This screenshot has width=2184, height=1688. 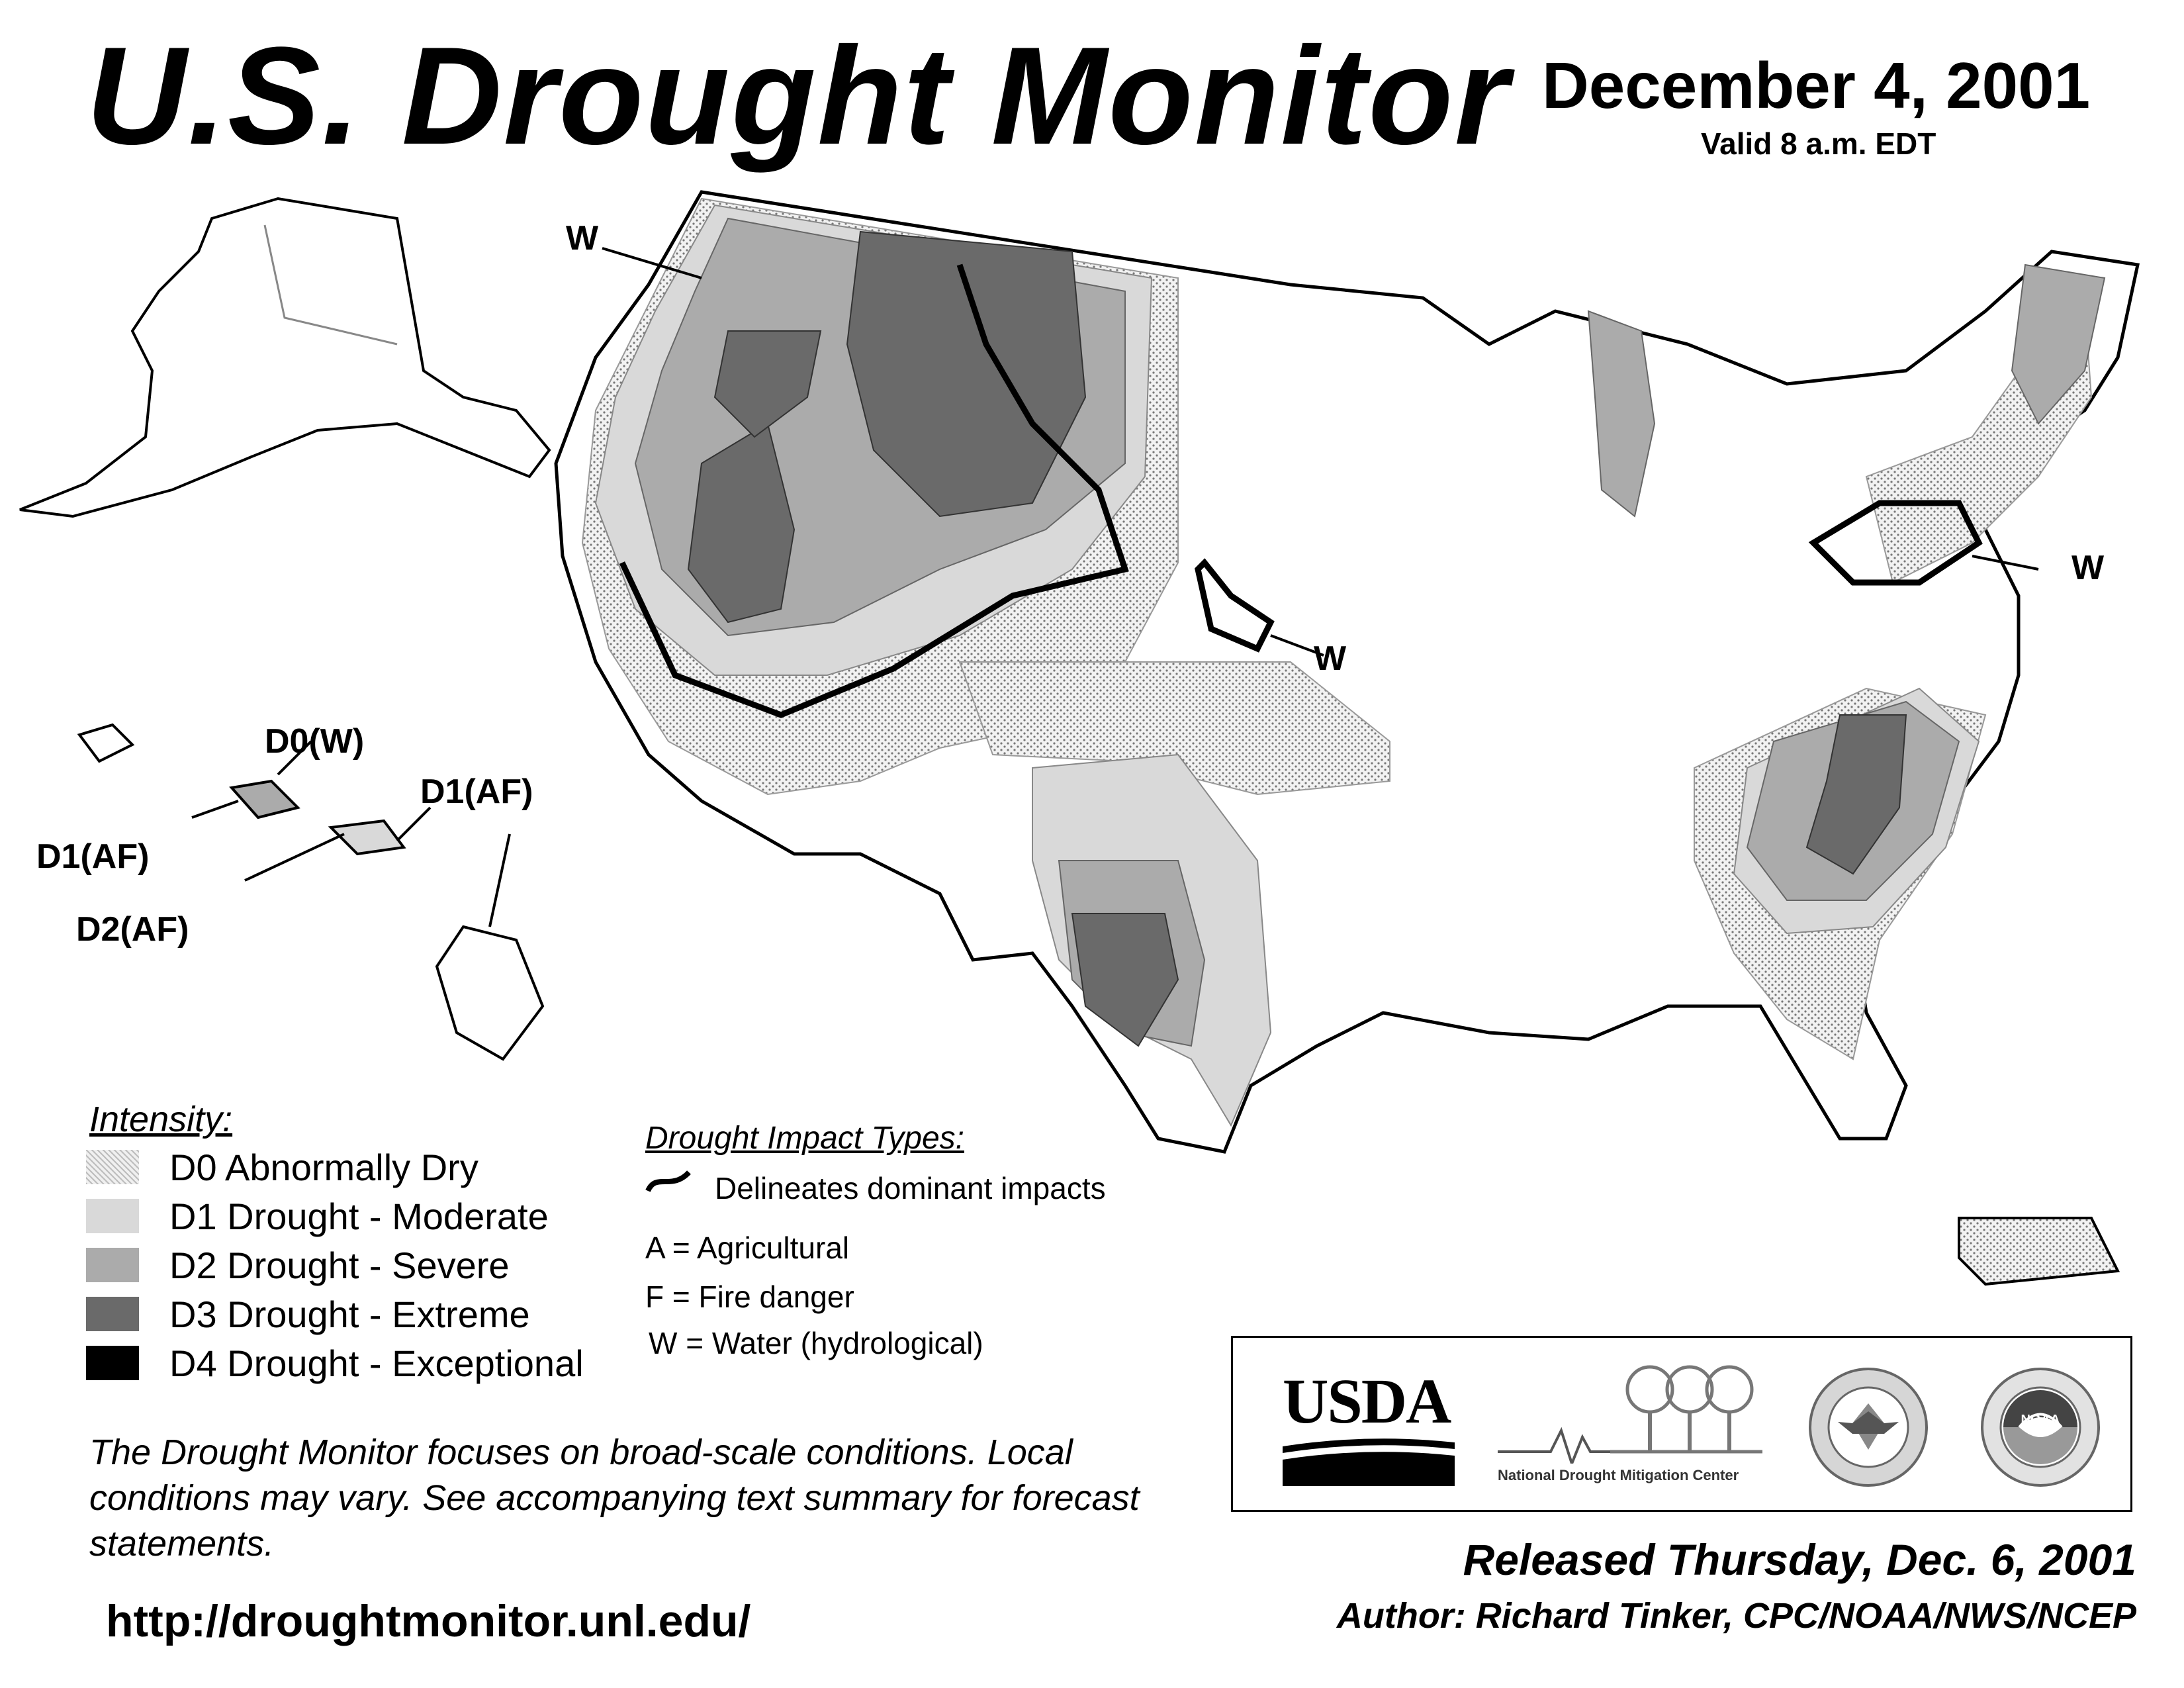 I want to click on noaa-bird-icon, so click(x=2040, y=1427).